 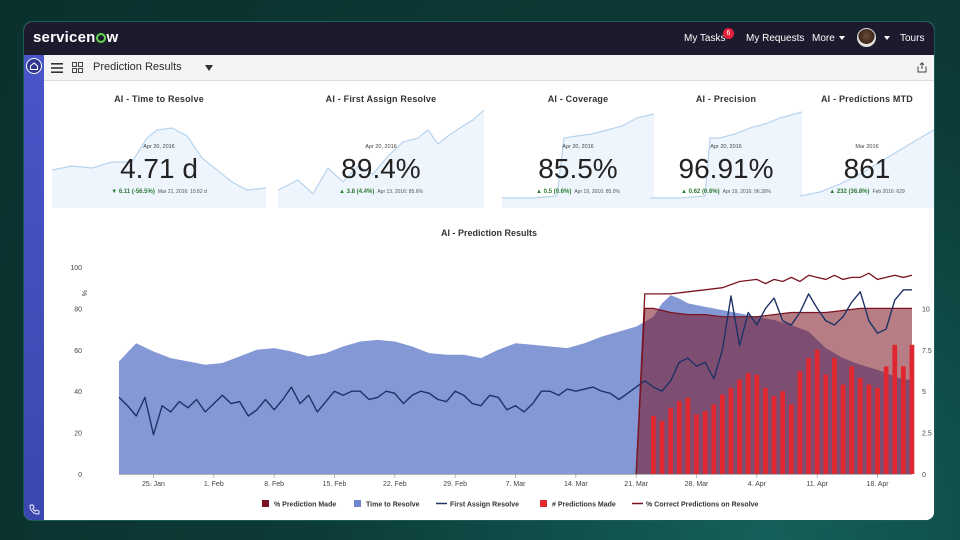 What do you see at coordinates (78, 392) in the screenshot?
I see `y-tick-label: 40` at bounding box center [78, 392].